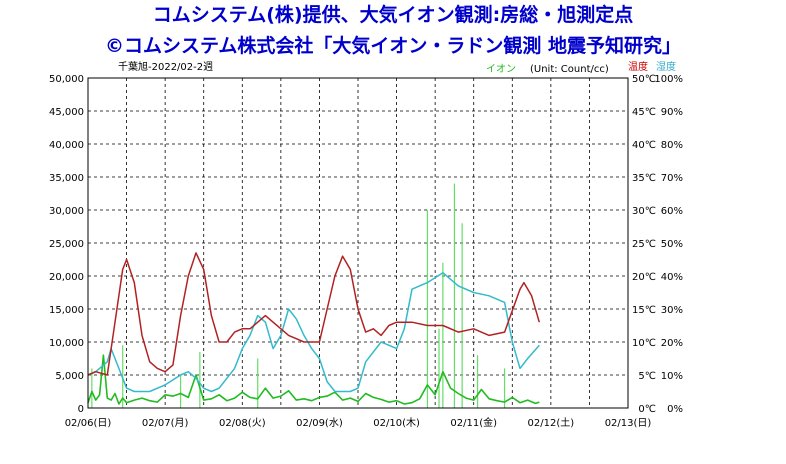 This screenshot has width=786, height=464. Describe the element at coordinates (666, 66) in the screenshot. I see `legend-humidity: 湿度` at that location.